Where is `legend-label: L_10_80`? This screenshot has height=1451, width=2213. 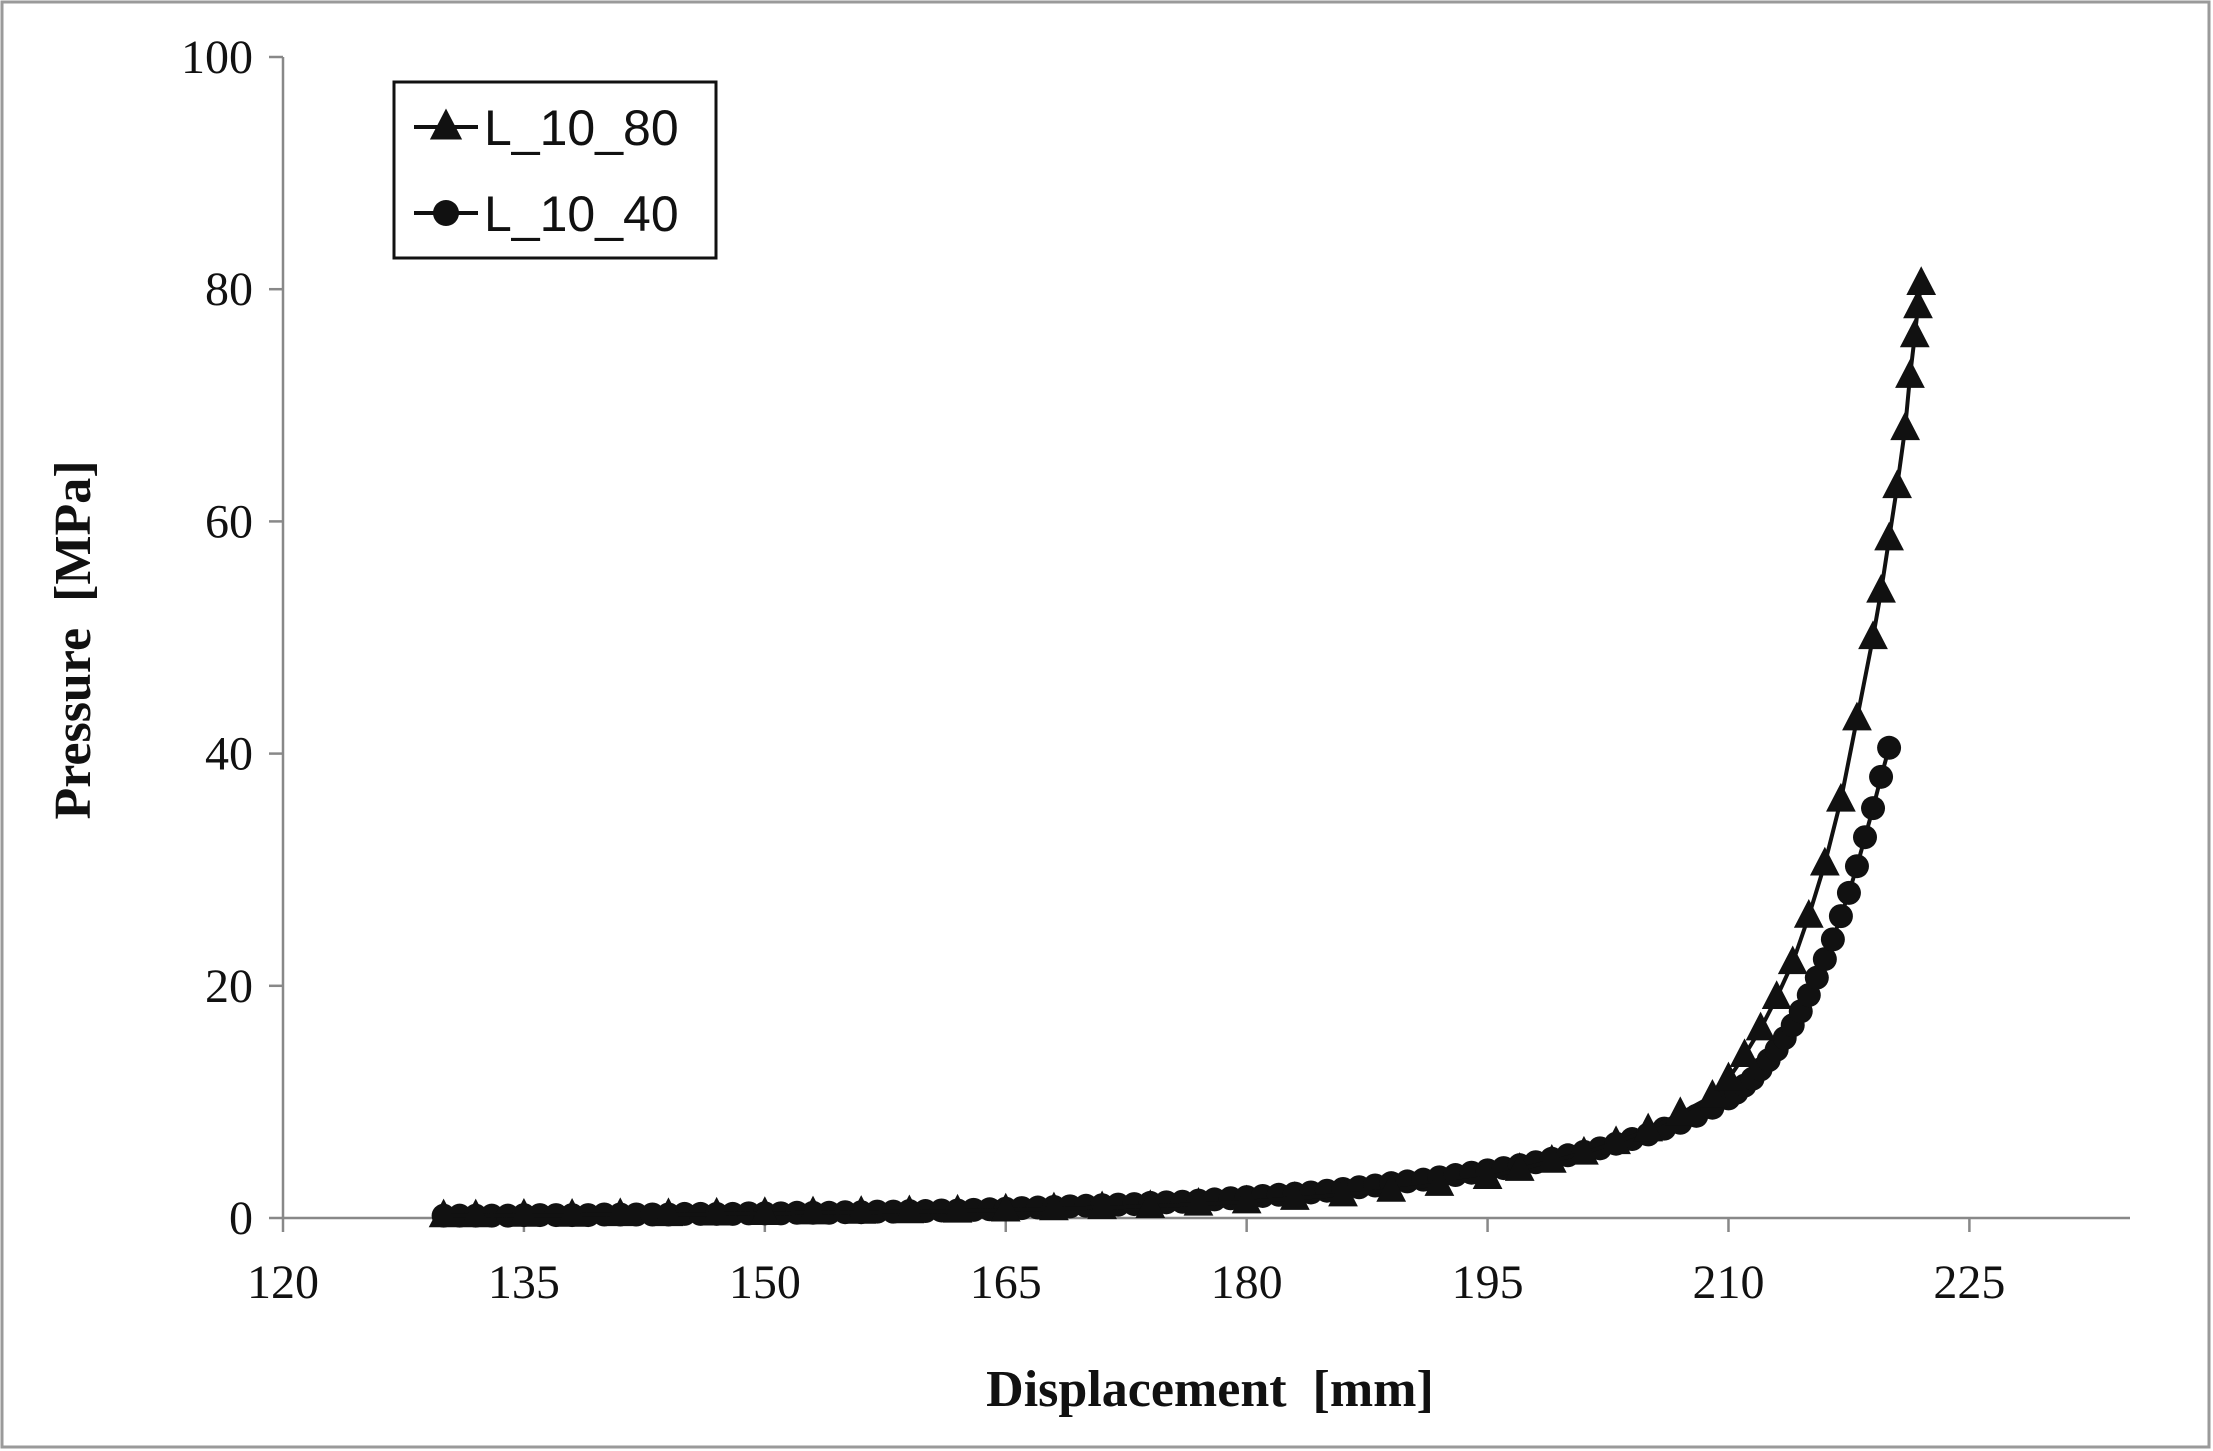 legend-label: L_10_80 is located at coordinates (581, 128).